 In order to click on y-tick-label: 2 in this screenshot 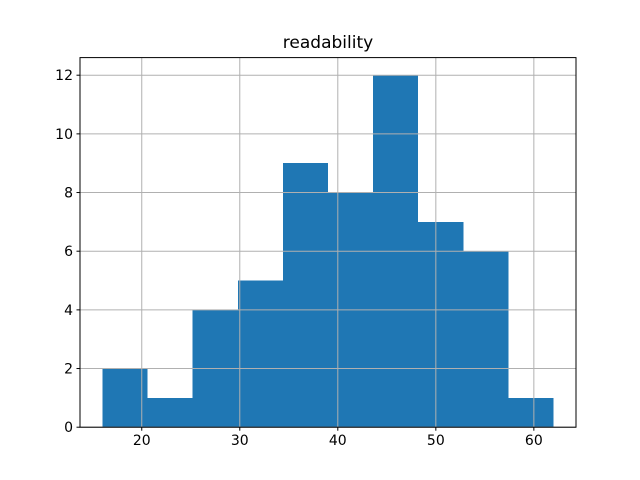, I will do `click(68, 370)`.